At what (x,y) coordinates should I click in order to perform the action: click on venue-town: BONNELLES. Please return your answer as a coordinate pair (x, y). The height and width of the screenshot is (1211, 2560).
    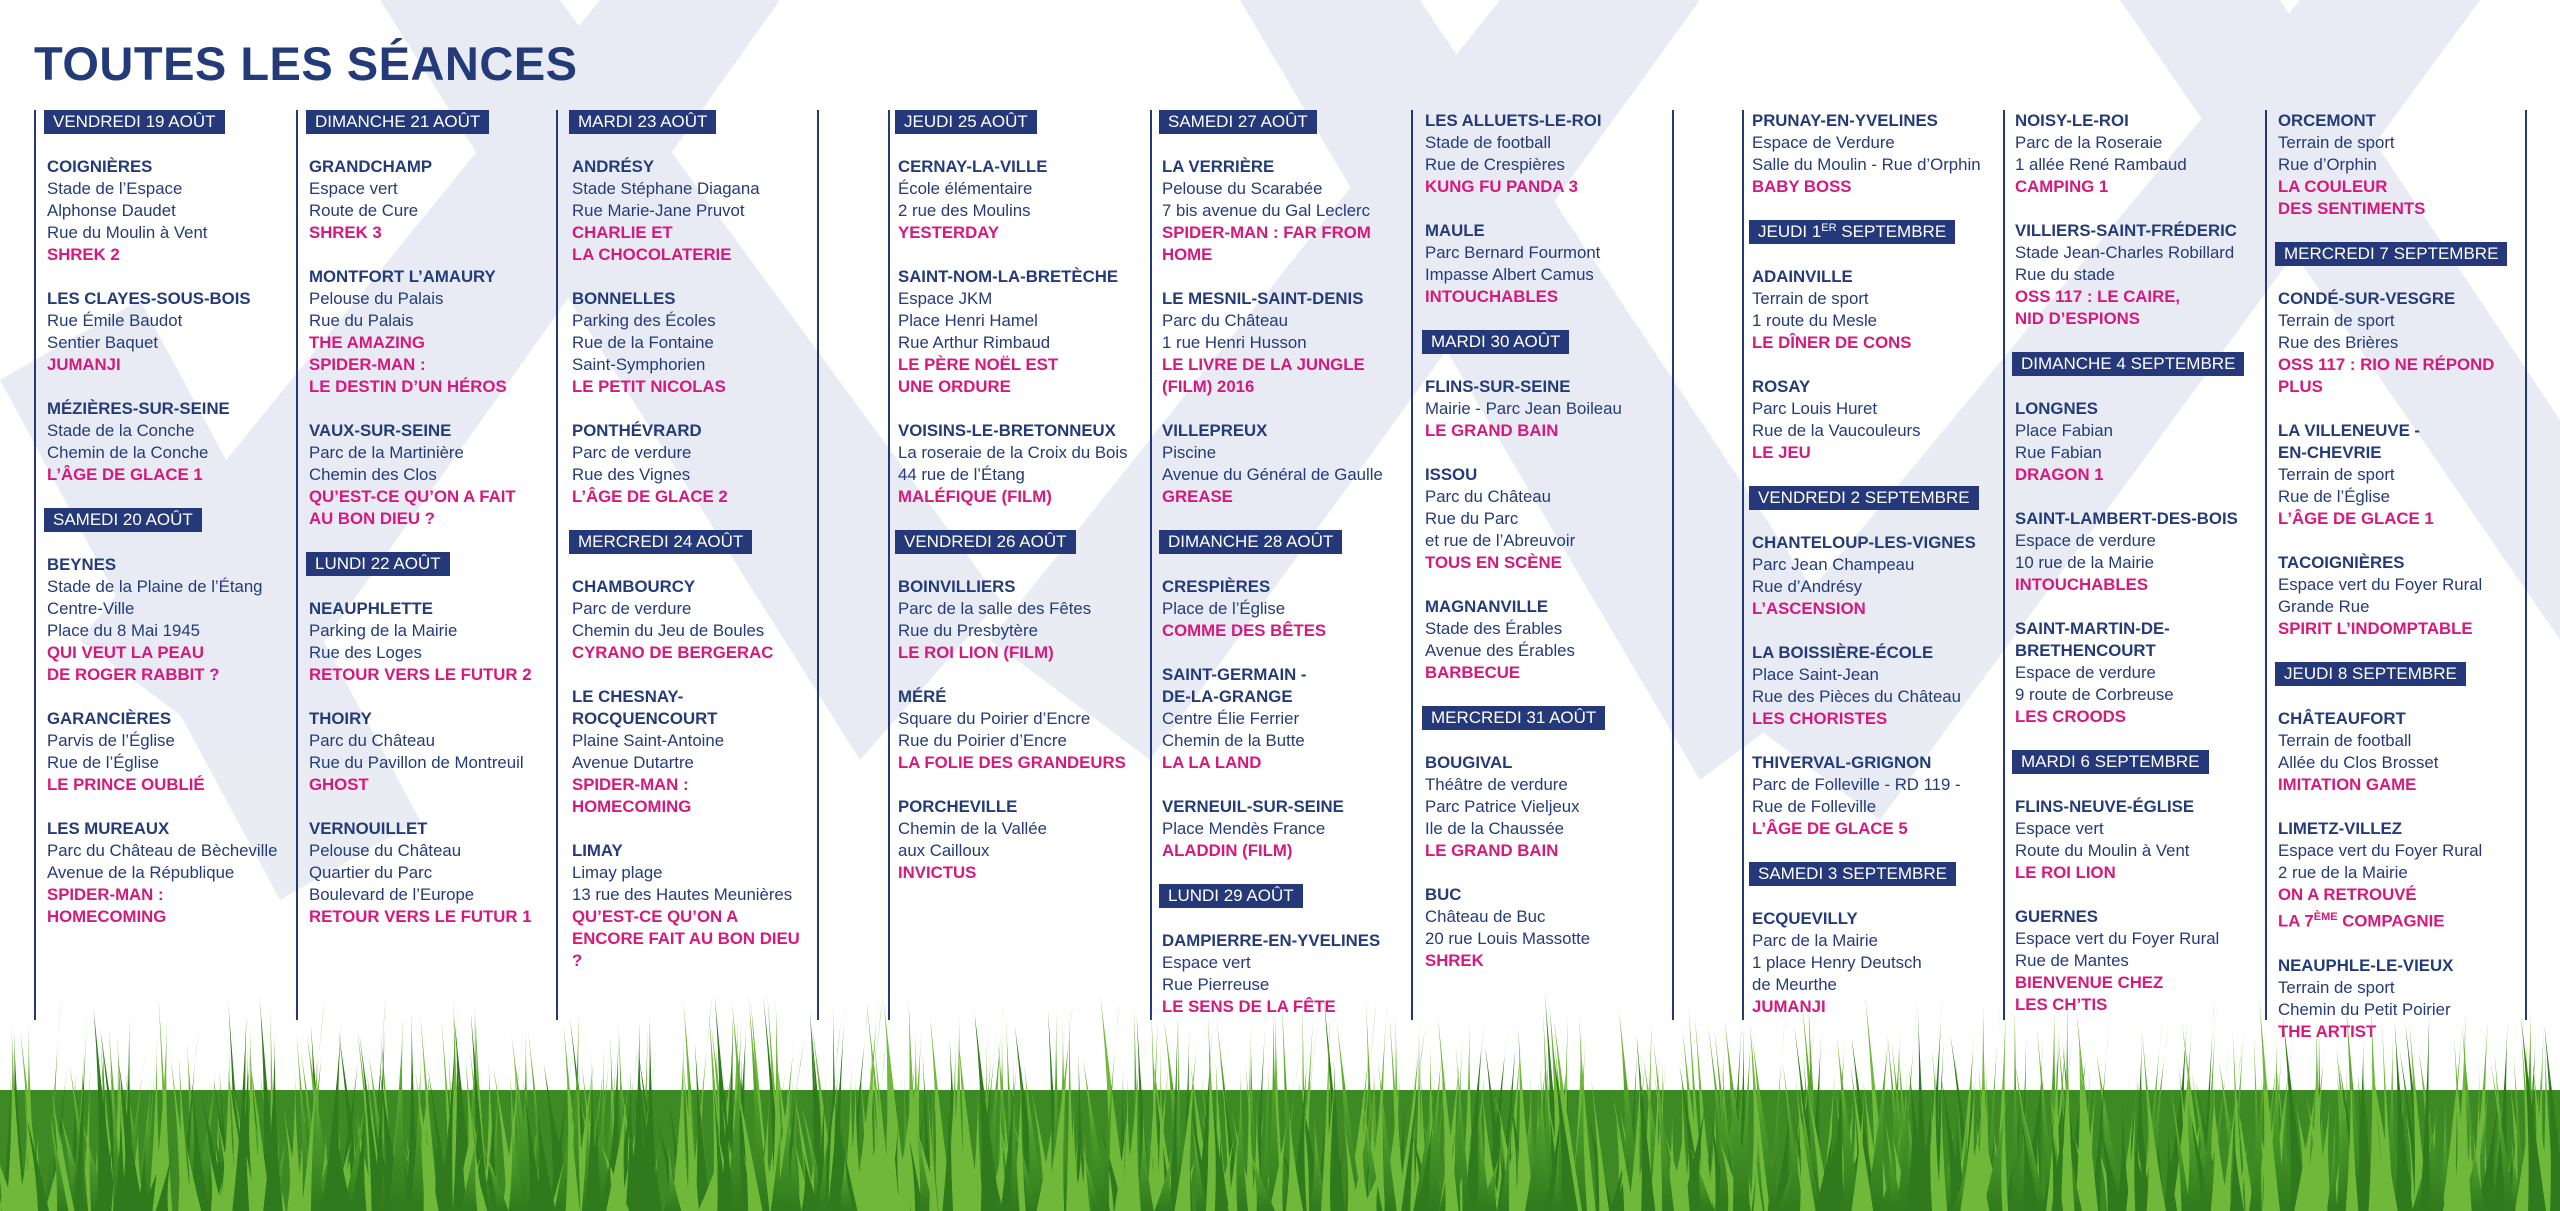
    Looking at the image, I should click on (624, 298).